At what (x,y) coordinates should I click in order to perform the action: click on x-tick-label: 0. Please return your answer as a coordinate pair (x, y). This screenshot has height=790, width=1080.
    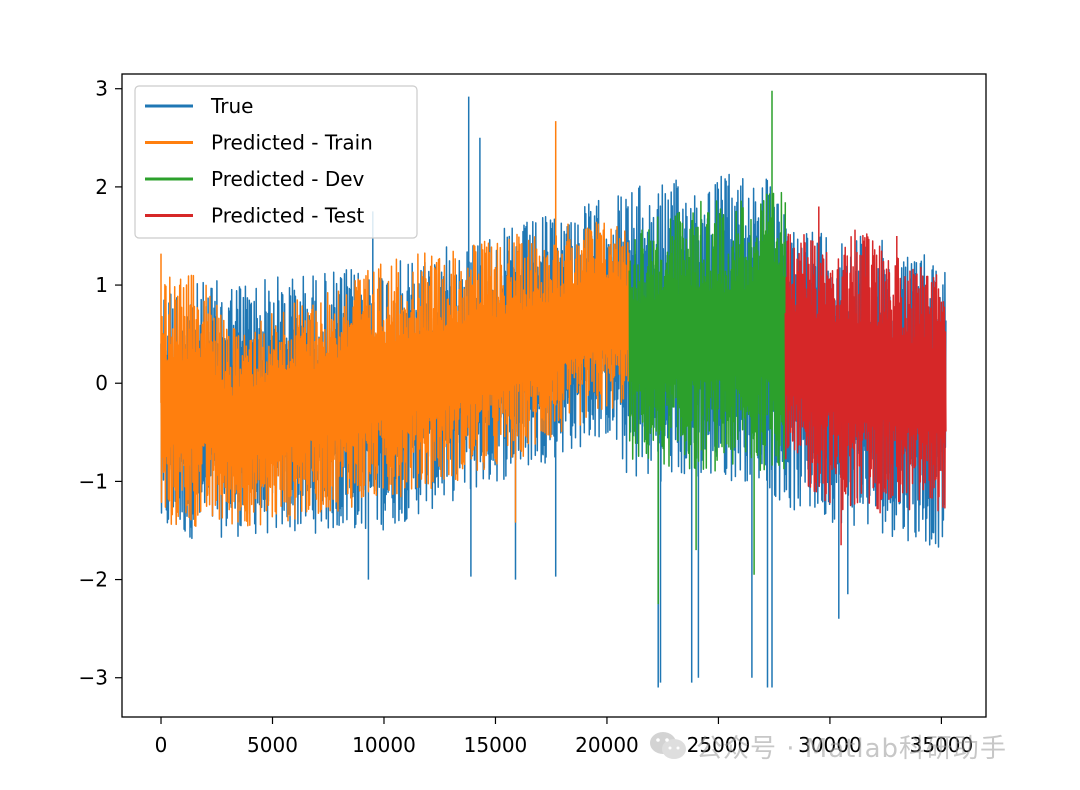
    Looking at the image, I should click on (161, 745).